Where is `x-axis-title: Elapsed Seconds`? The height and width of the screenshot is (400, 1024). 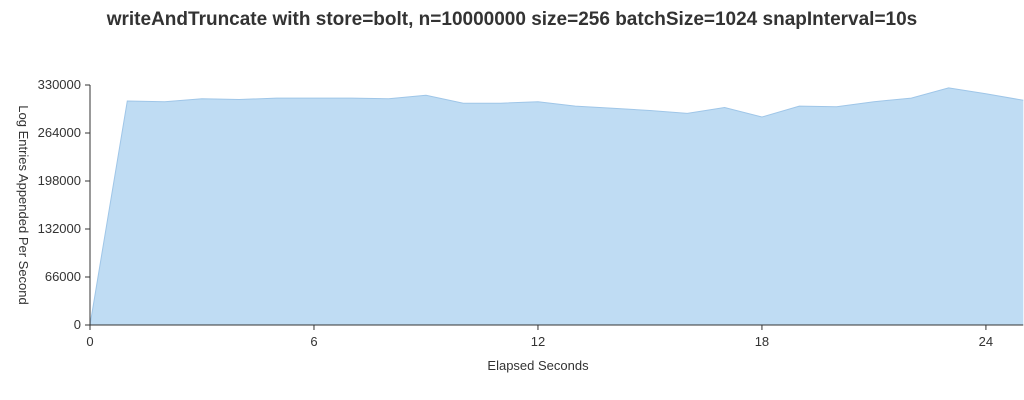 x-axis-title: Elapsed Seconds is located at coordinates (538, 365).